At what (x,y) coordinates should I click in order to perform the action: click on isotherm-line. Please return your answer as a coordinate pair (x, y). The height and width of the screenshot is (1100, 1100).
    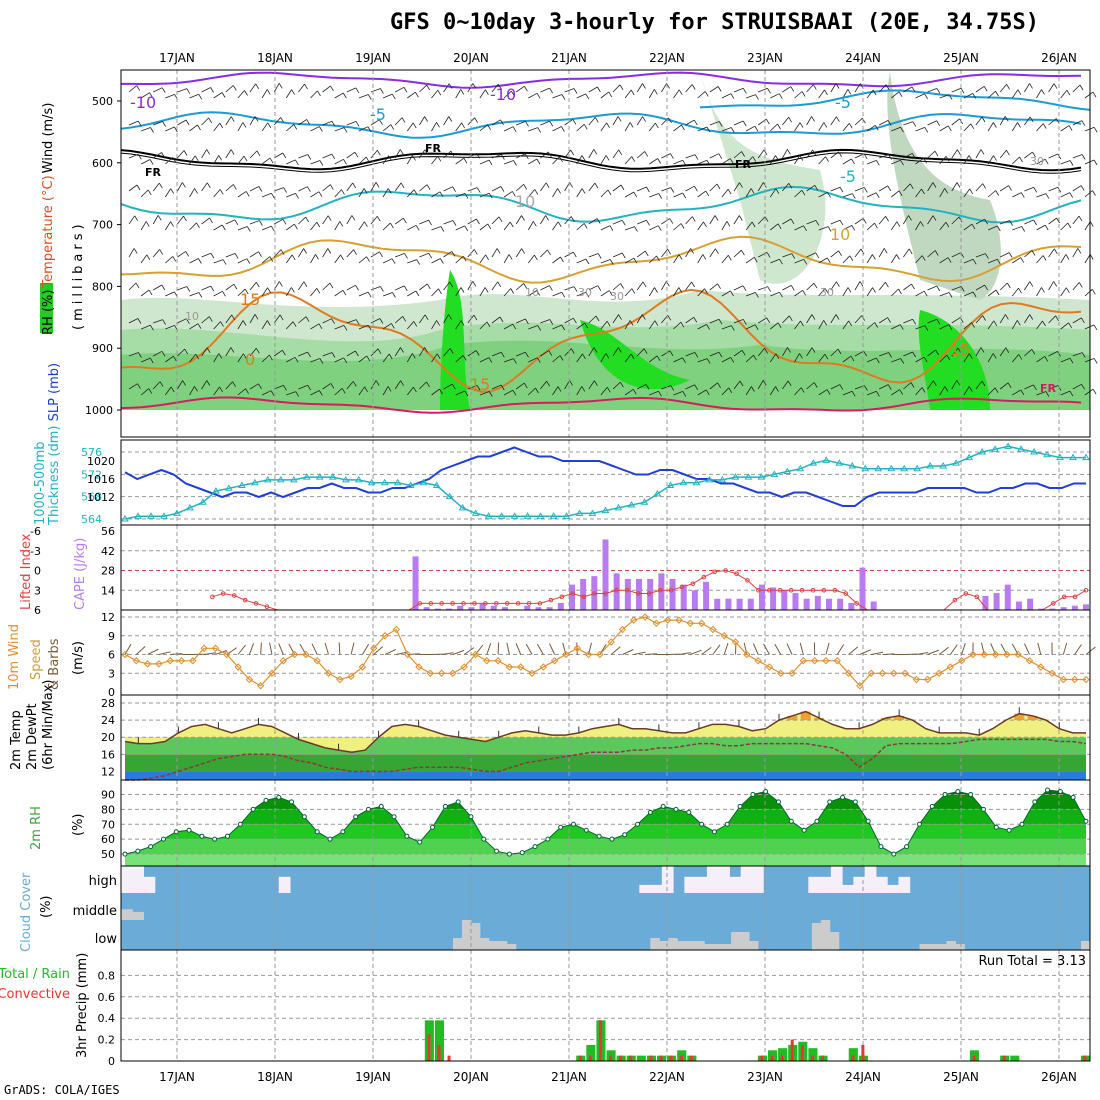
    Looking at the image, I should click on (601, 163).